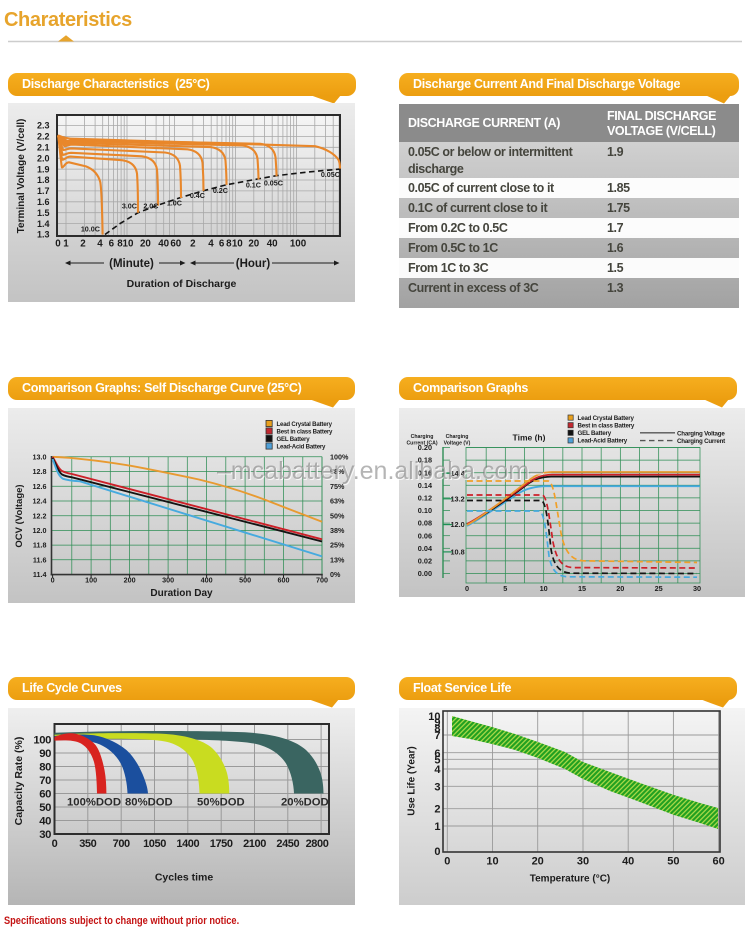 This screenshot has height=950, width=750. What do you see at coordinates (337, 501) in the screenshot?
I see `svg-text: 63%` at bounding box center [337, 501].